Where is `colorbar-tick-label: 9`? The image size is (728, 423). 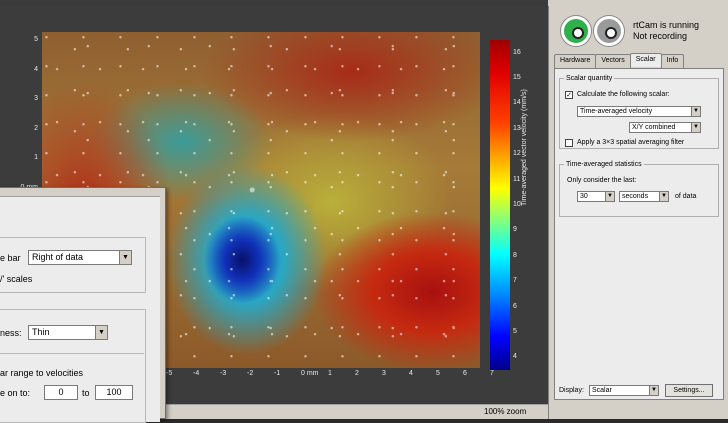 colorbar-tick-label: 9 is located at coordinates (515, 230).